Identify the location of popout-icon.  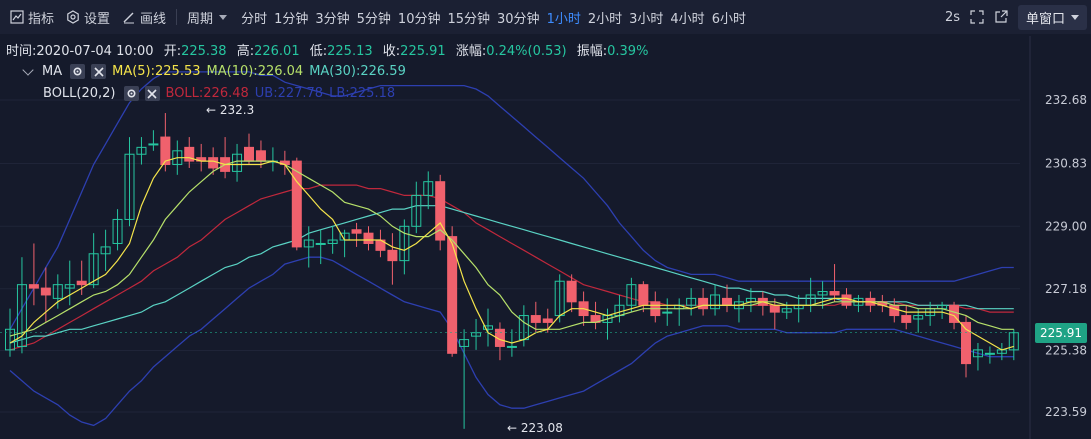
(1001, 17).